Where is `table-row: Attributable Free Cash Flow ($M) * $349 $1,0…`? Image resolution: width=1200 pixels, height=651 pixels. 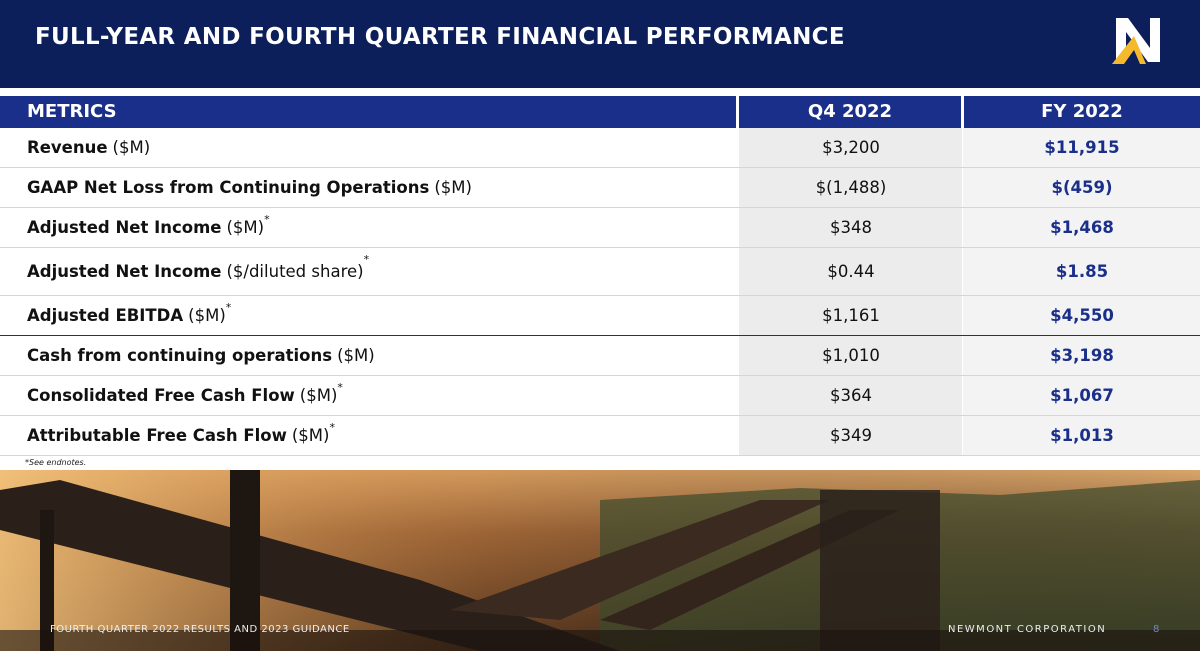
table-row: Attributable Free Cash Flow ($M) * $349 $1,0… is located at coordinates (600, 436).